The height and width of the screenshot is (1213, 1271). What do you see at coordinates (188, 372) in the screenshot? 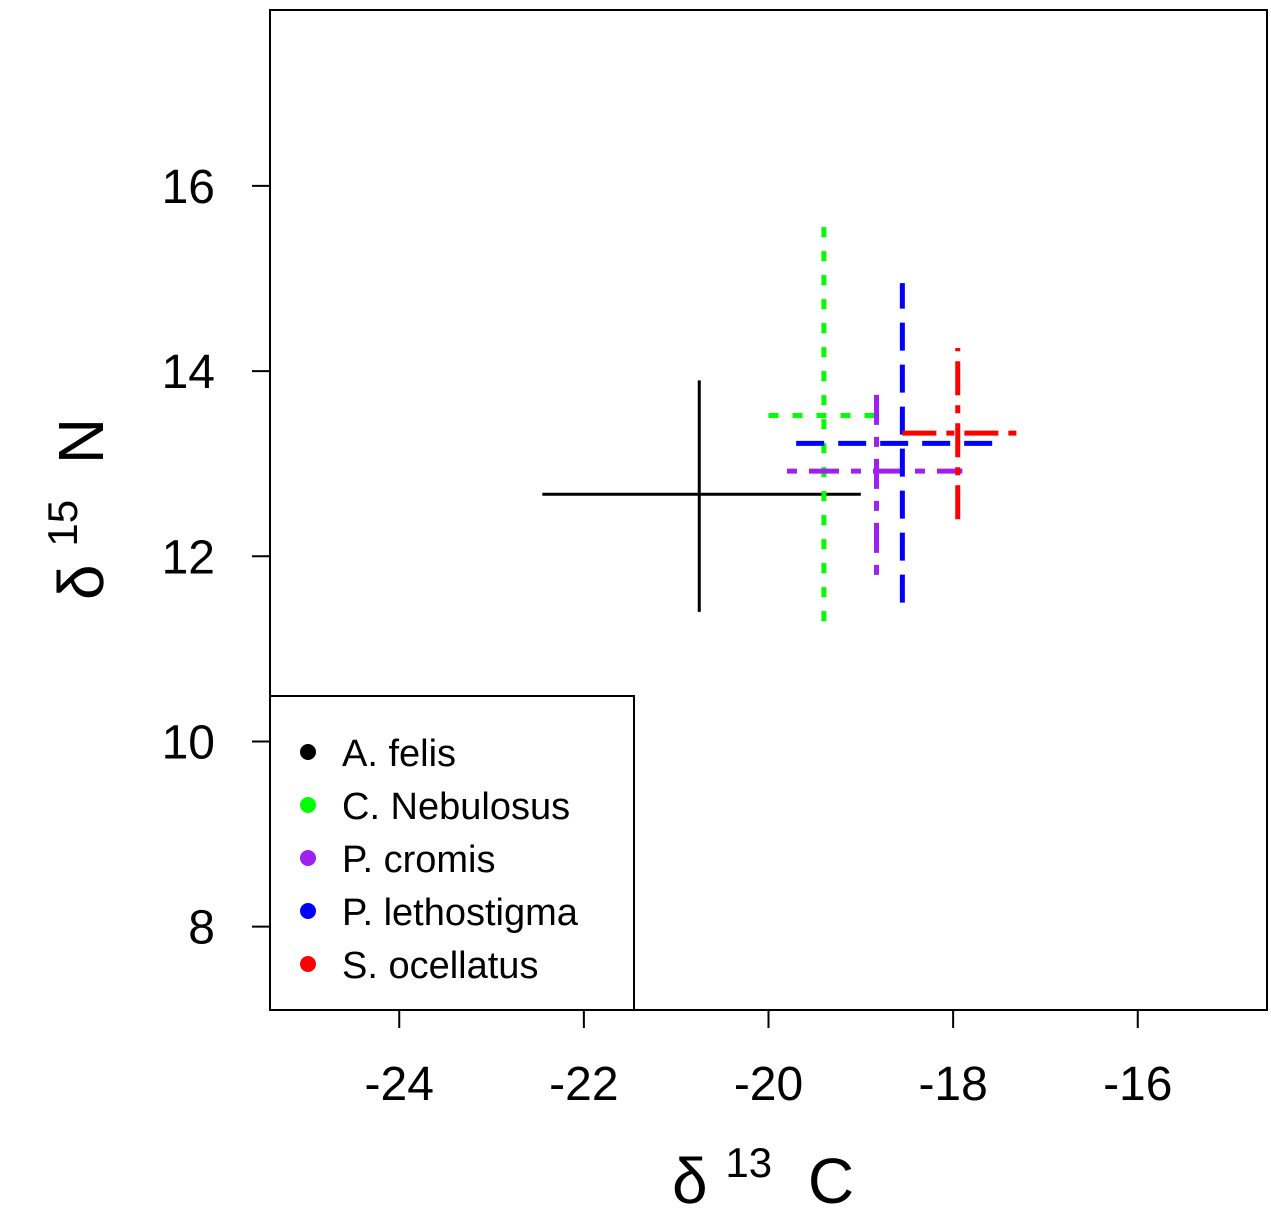
I see `y-tick-label: 14` at bounding box center [188, 372].